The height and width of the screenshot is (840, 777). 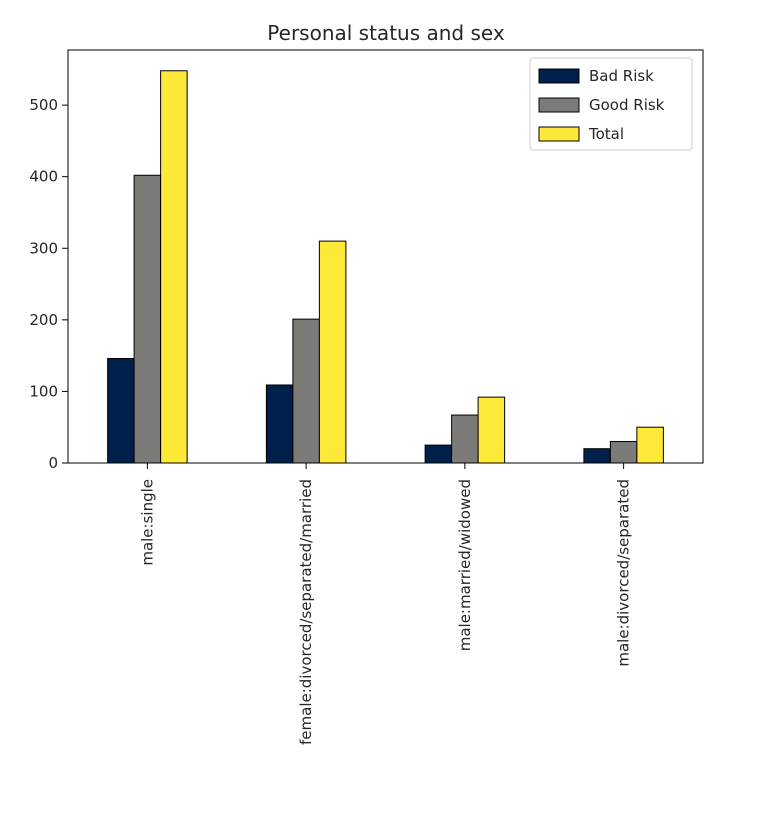 I want to click on legend: Bad Risk Good Risk Total, so click(x=611, y=104).